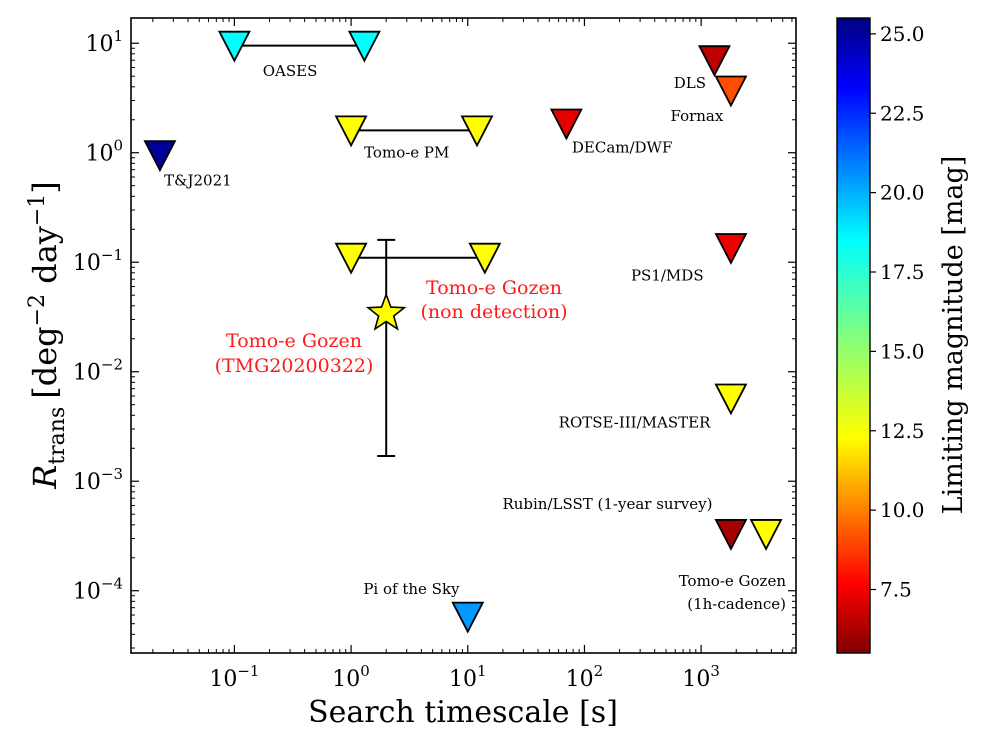 The image size is (996, 747). I want to click on y-axis-title-main: R, so click(45, 477).